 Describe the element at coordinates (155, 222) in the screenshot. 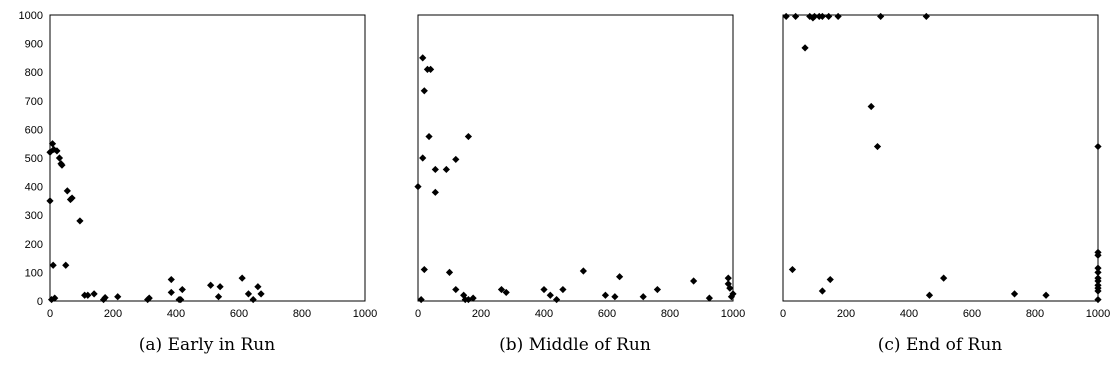

I see `data-points` at that location.